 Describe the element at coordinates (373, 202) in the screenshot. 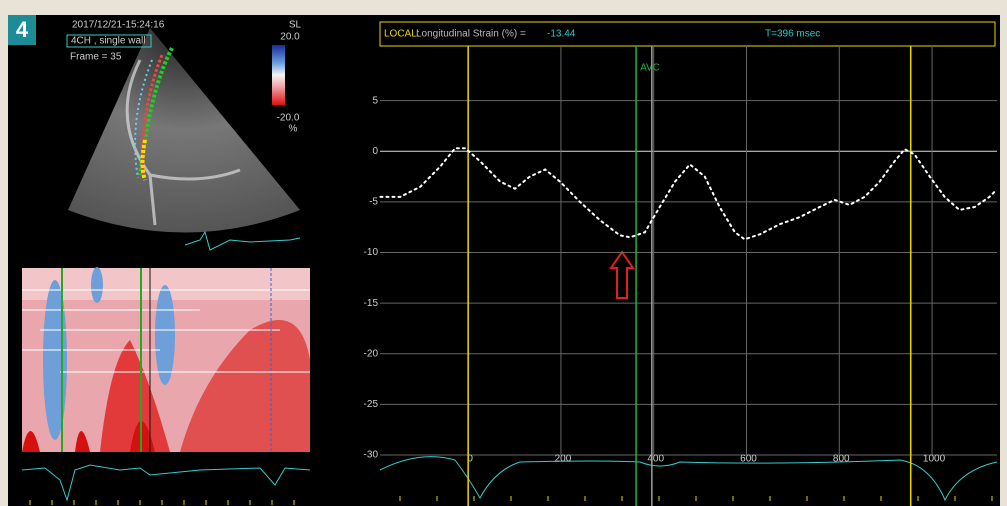

I see `y-tick-label: -5` at that location.